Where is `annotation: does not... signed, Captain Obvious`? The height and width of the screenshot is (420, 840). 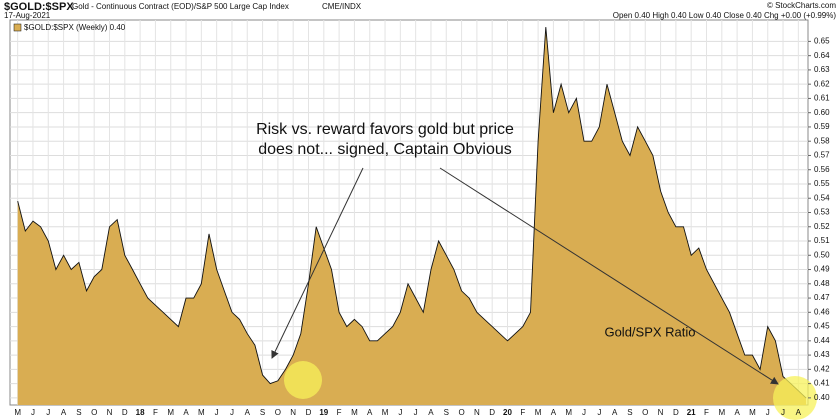
annotation: does not... signed, Captain Obvious is located at coordinates (385, 149).